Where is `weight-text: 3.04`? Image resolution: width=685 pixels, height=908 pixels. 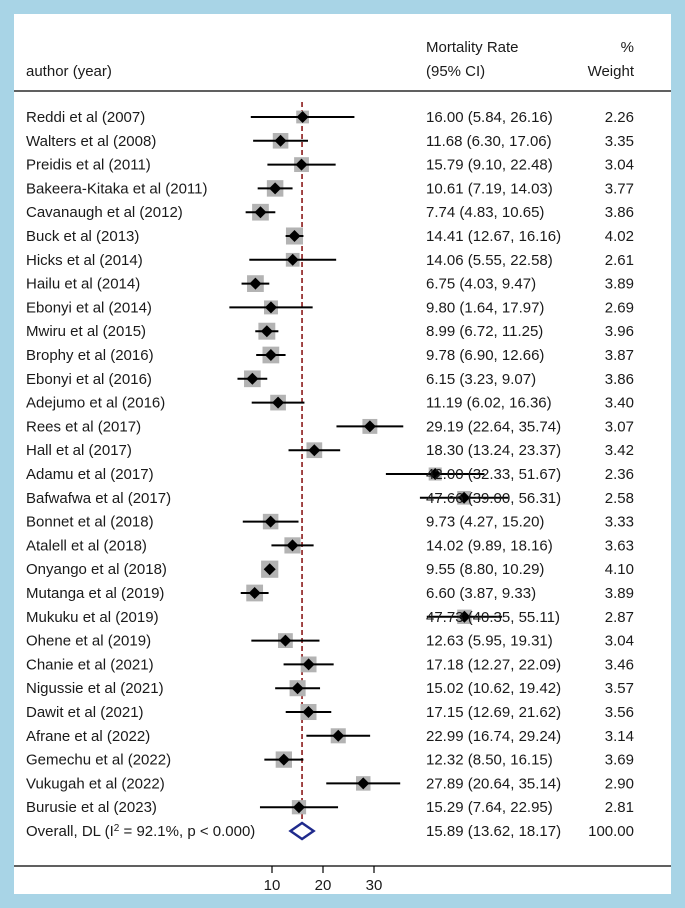 weight-text: 3.04 is located at coordinates (619, 641).